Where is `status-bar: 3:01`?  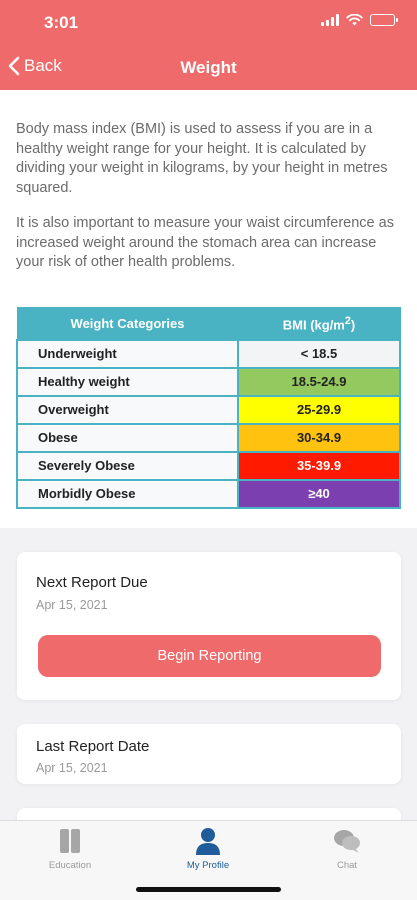 status-bar: 3:01 is located at coordinates (208, 23).